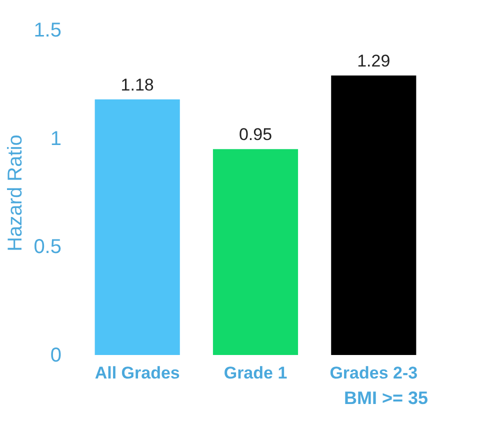 Image resolution: width=483 pixels, height=436 pixels. Describe the element at coordinates (15, 193) in the screenshot. I see `y-axis-title: Hazard Ratio` at that location.